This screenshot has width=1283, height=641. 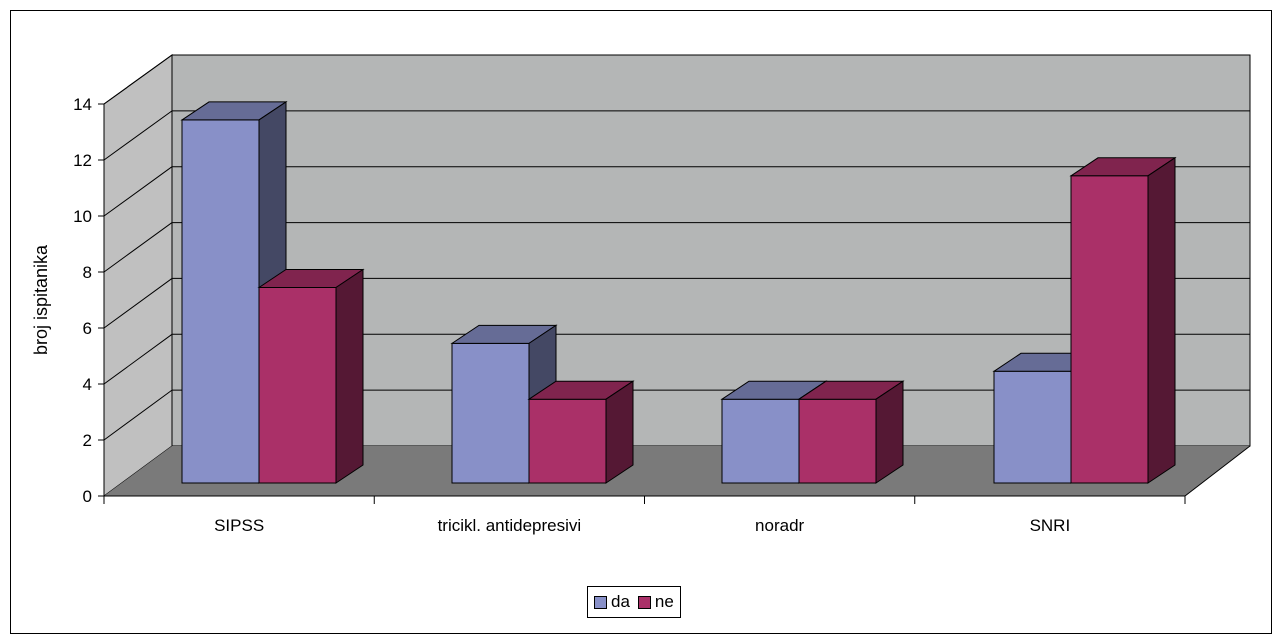 What do you see at coordinates (779, 525) in the screenshot?
I see `x-category-label: noradr` at bounding box center [779, 525].